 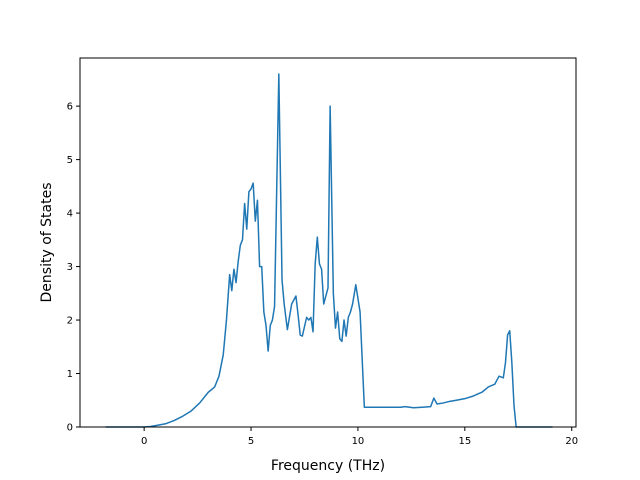 I want to click on x-tick-label: 15, so click(x=464, y=441).